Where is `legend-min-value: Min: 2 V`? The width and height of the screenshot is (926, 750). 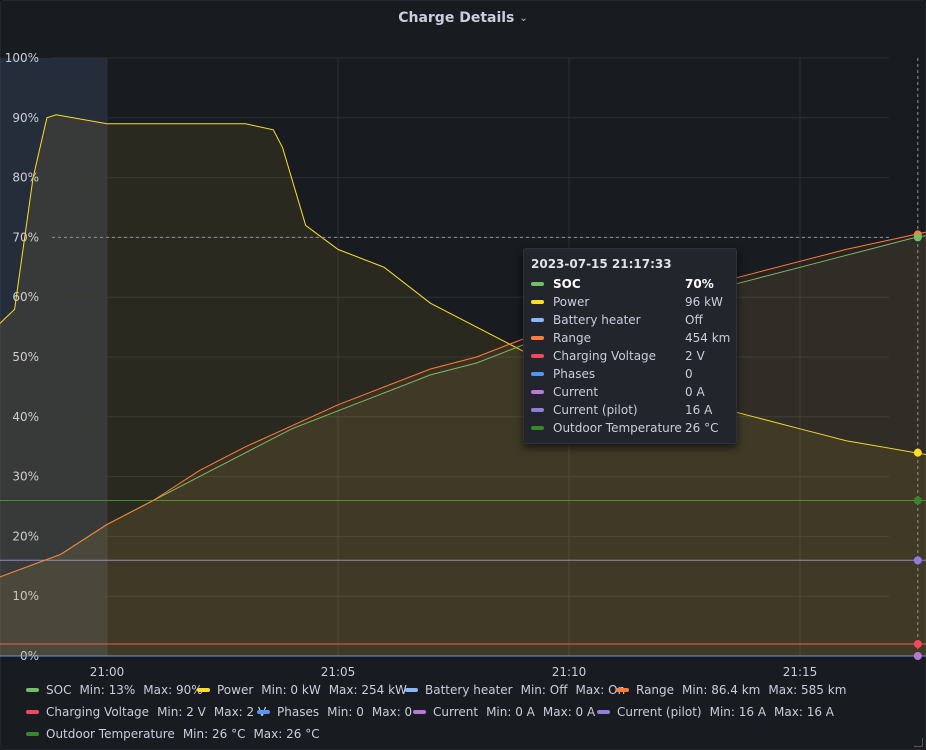 legend-min-value: Min: 2 V is located at coordinates (181, 712).